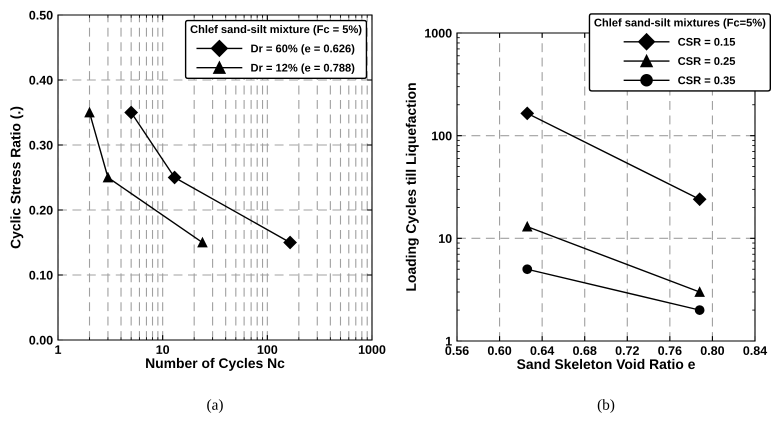  Describe the element at coordinates (41, 145) in the screenshot. I see `y-tick-label: 0.30` at that location.